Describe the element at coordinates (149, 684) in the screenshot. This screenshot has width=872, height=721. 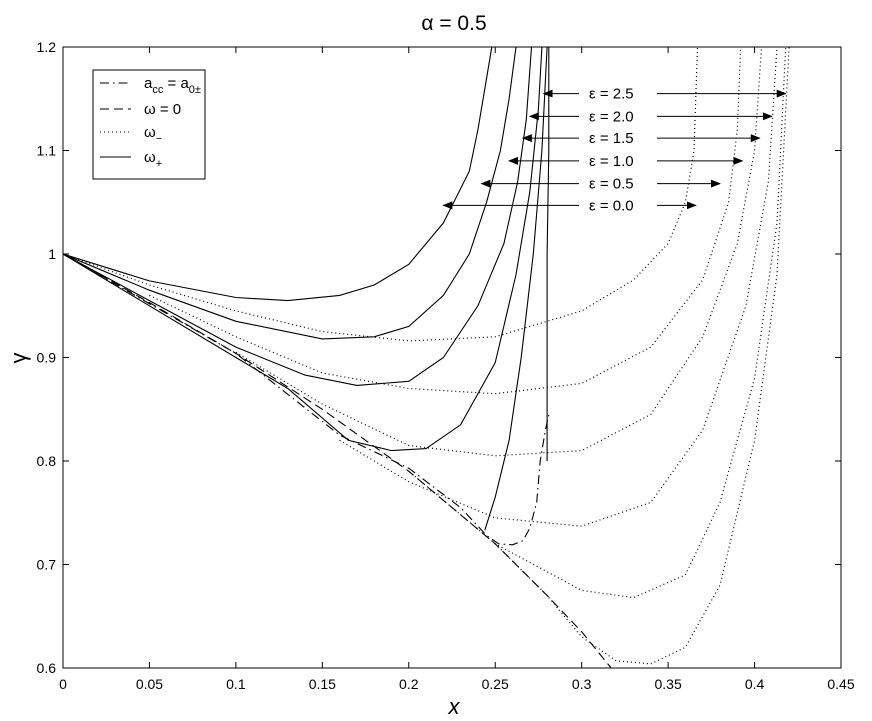
I see `x-tick-label: 0.05` at that location.